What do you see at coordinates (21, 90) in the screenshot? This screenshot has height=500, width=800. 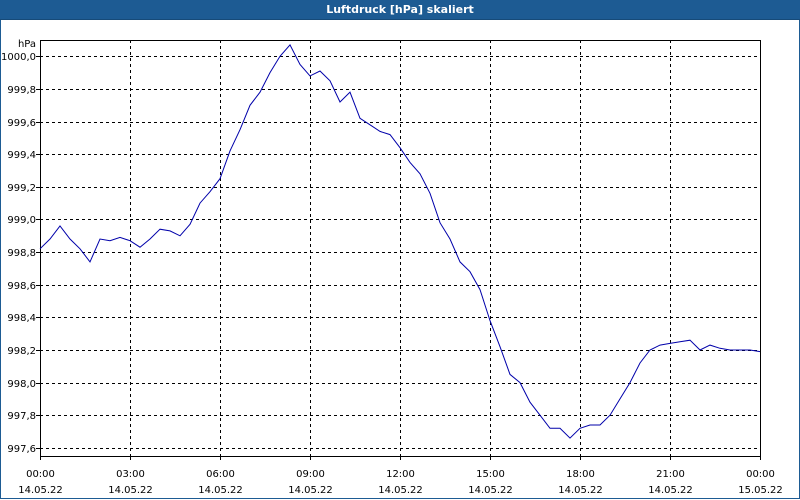 I see `y-tick-label: 999,8` at bounding box center [21, 90].